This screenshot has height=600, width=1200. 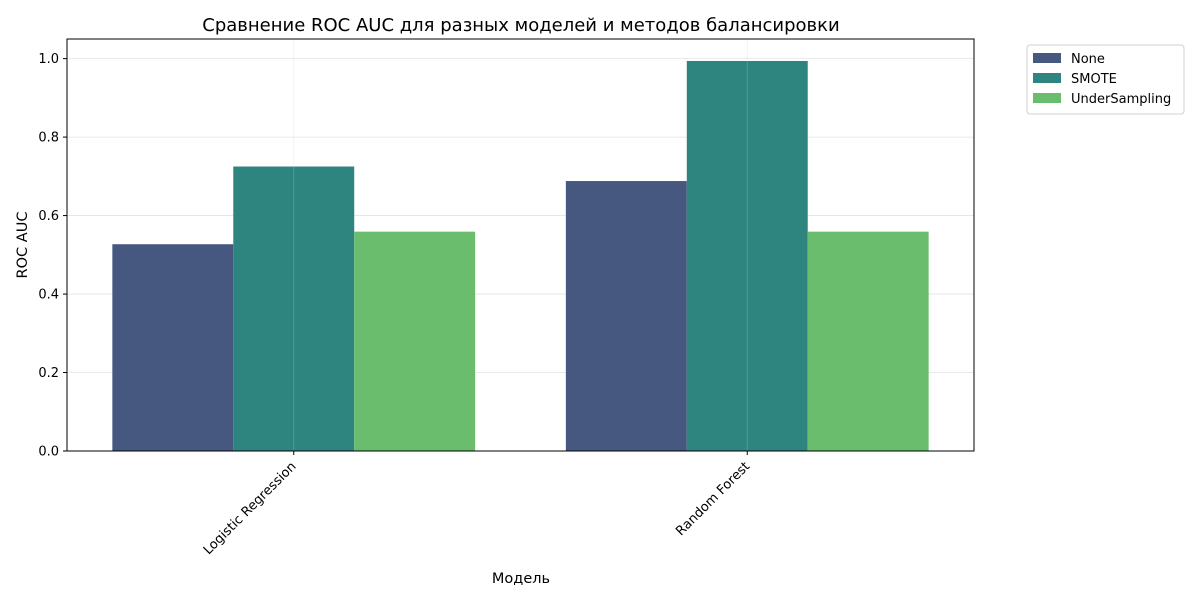 What do you see at coordinates (1088, 59) in the screenshot?
I see `legend-label-none: None` at bounding box center [1088, 59].